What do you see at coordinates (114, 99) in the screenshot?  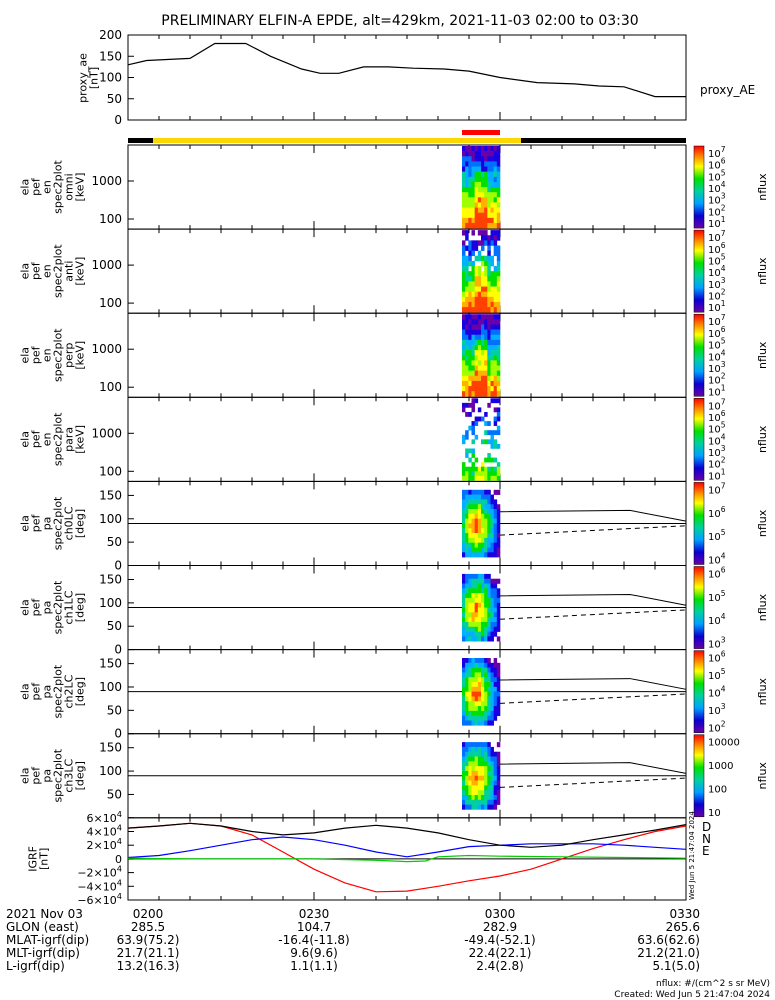 I see `ae-ytick-label: 50` at bounding box center [114, 99].